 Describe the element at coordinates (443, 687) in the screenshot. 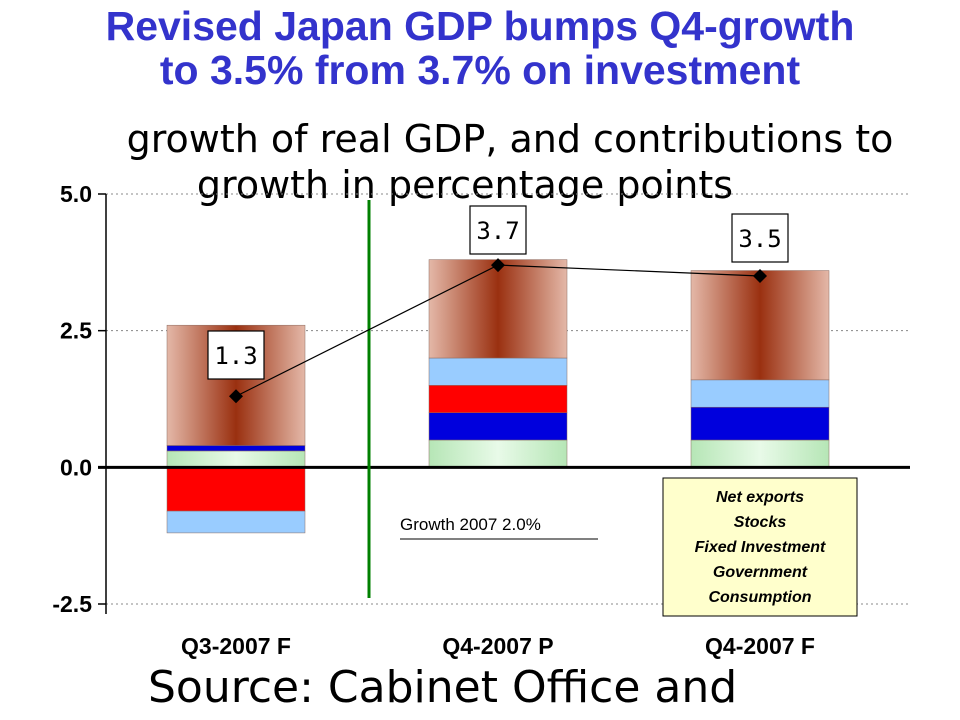

I see `source-text: Source: Cabinet Office and` at that location.